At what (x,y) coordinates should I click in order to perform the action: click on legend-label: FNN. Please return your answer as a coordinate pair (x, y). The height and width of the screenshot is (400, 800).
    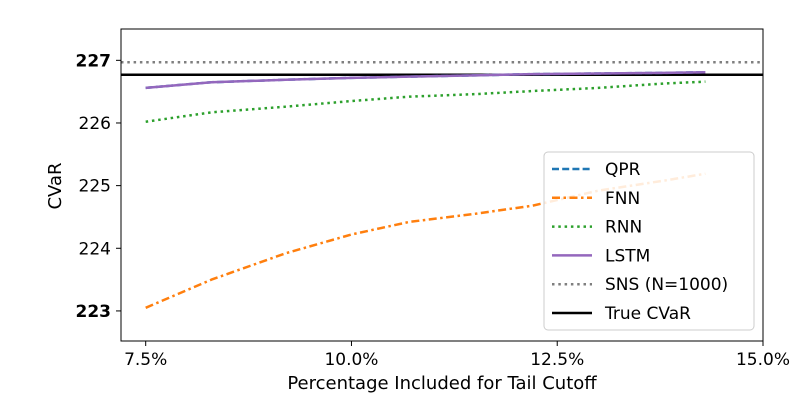
    Looking at the image, I should click on (622, 199).